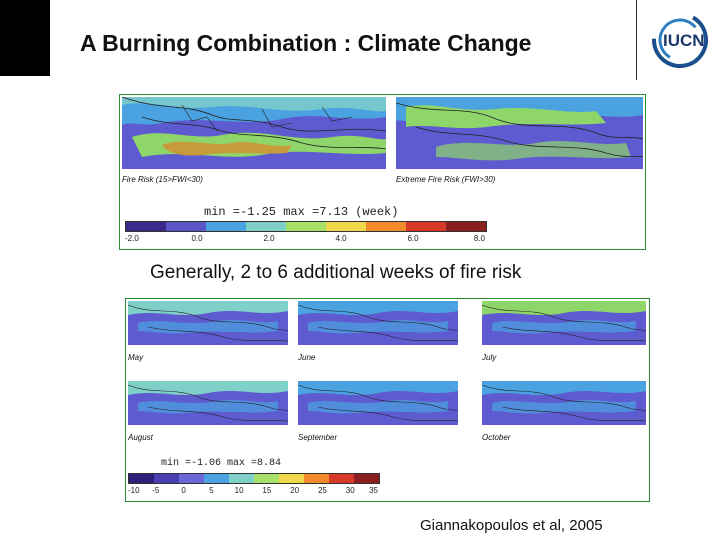 The height and width of the screenshot is (540, 720). Describe the element at coordinates (221, 463) in the screenshot. I see `range-readout: min =-1.06 max =8.84` at that location.